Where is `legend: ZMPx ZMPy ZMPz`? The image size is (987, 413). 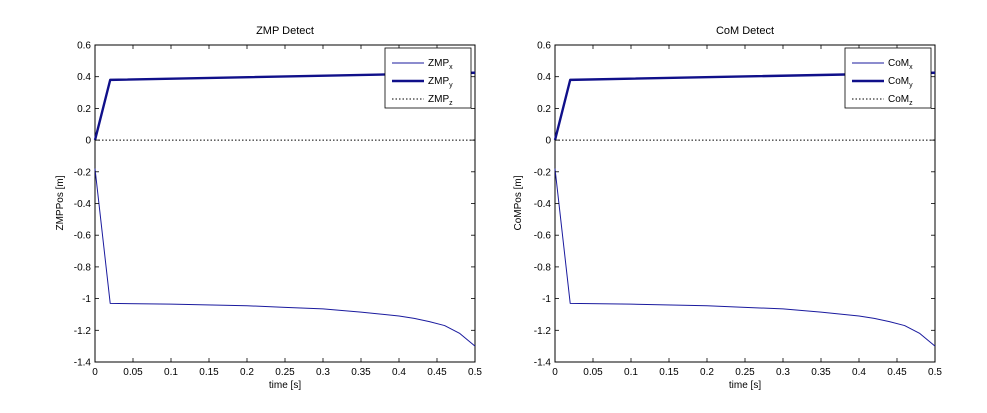
legend: ZMPx ZMPy ZMPz is located at coordinates (428, 78).